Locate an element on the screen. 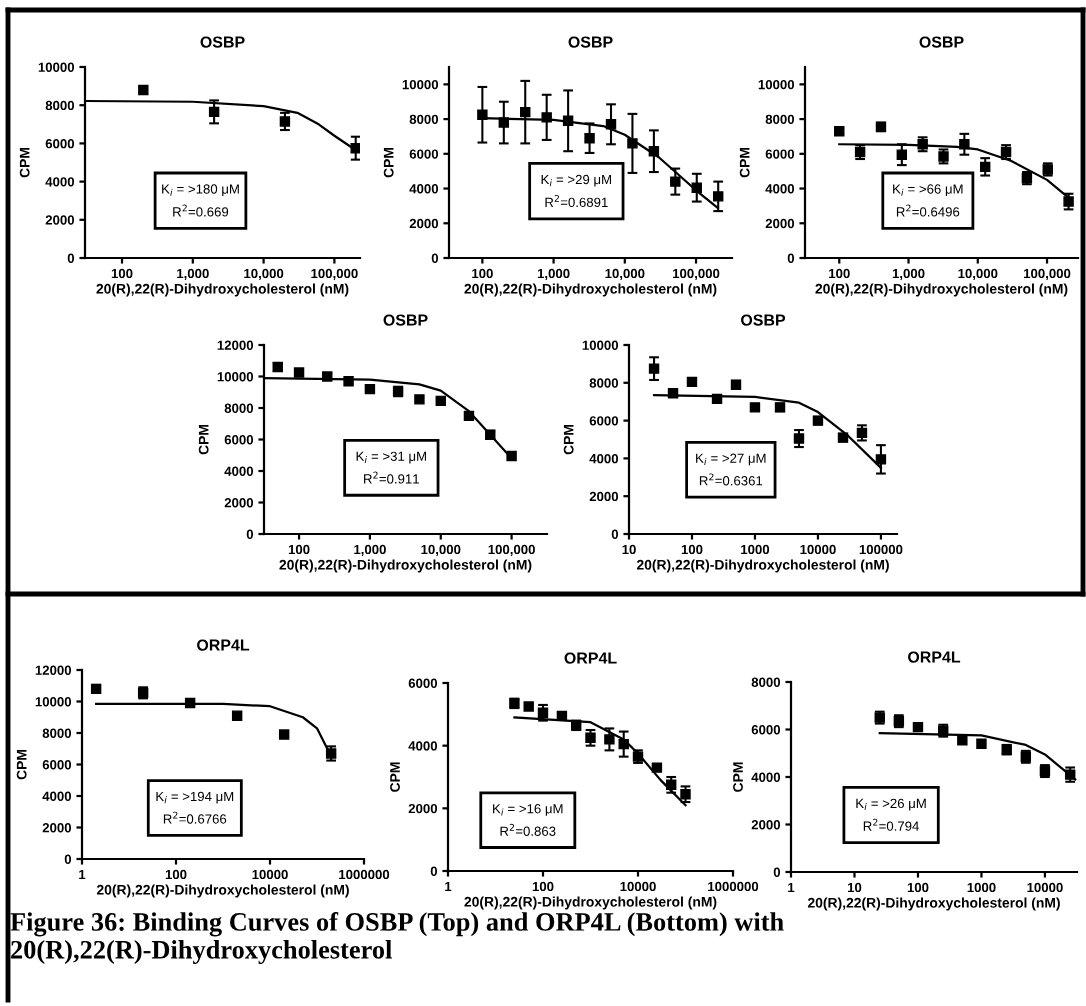  annotation: K$_{i}$ = >29 μM is located at coordinates (576, 180).